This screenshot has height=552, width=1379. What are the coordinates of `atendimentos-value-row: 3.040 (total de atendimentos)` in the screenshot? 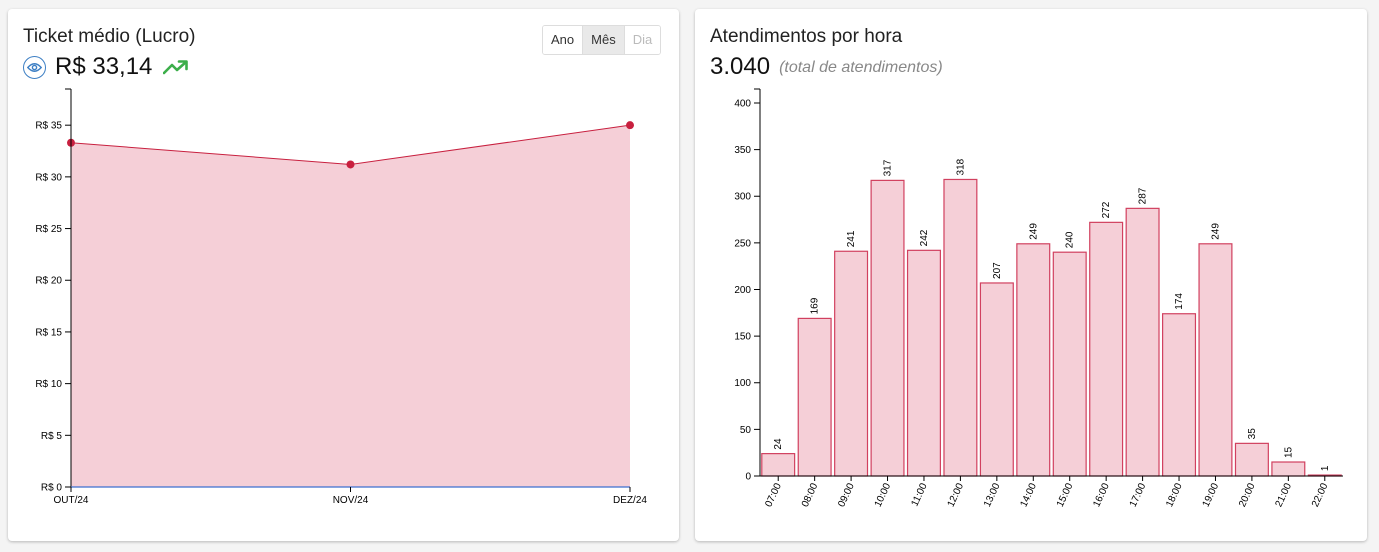 It's located at (826, 67).